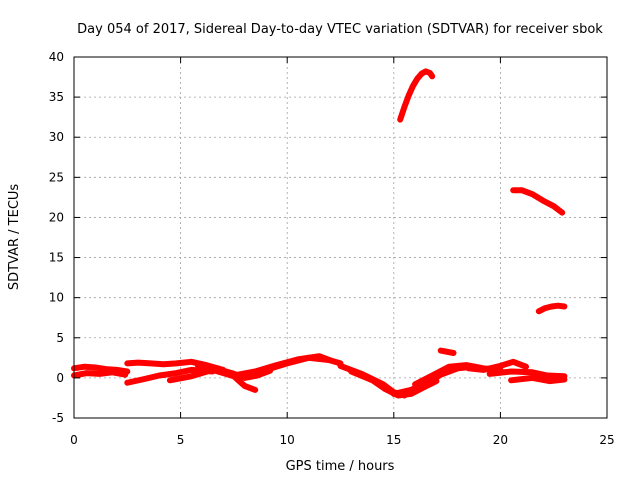 Image resolution: width=640 pixels, height=480 pixels. What do you see at coordinates (297, 363) in the screenshot?
I see `series-trace-h` at bounding box center [297, 363].